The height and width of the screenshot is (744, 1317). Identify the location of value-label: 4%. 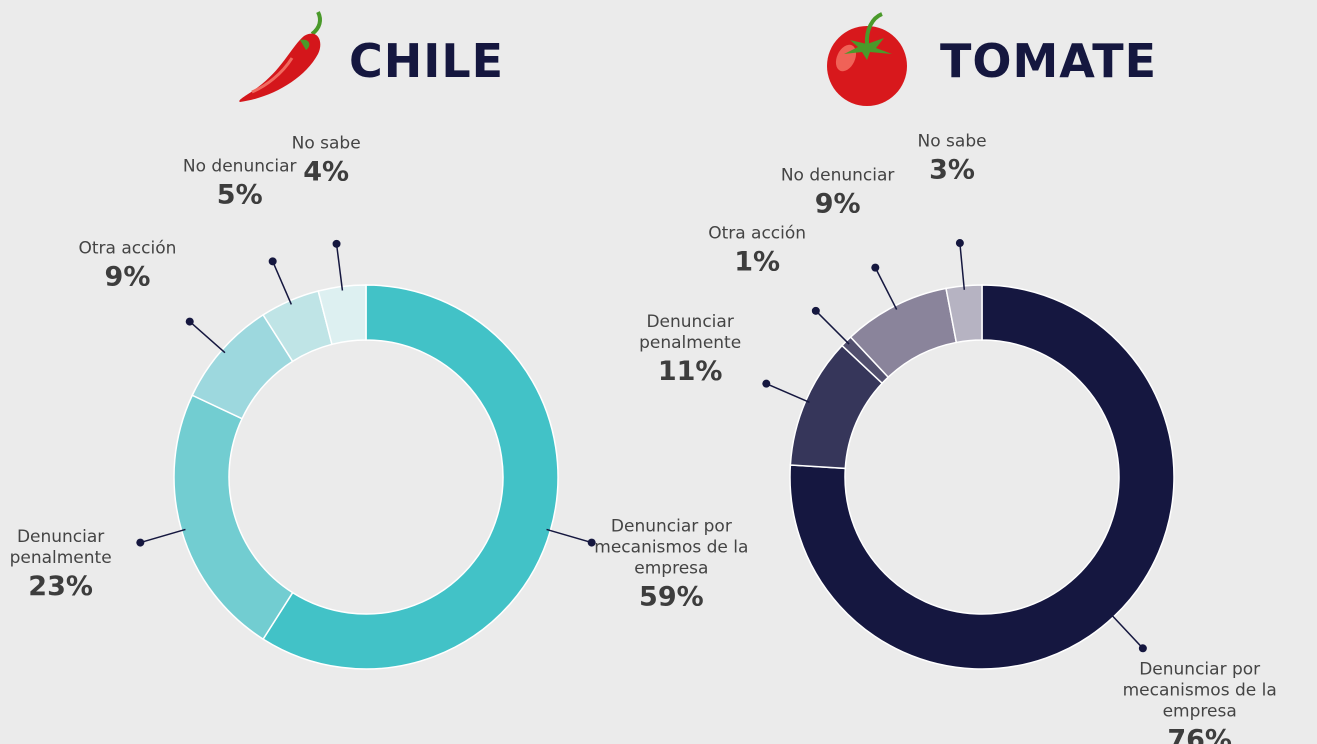
(326, 171).